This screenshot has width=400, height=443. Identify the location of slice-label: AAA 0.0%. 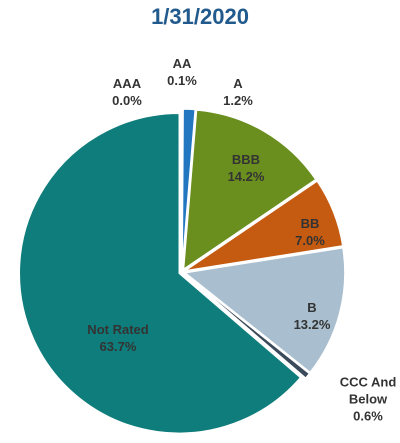
(127, 92).